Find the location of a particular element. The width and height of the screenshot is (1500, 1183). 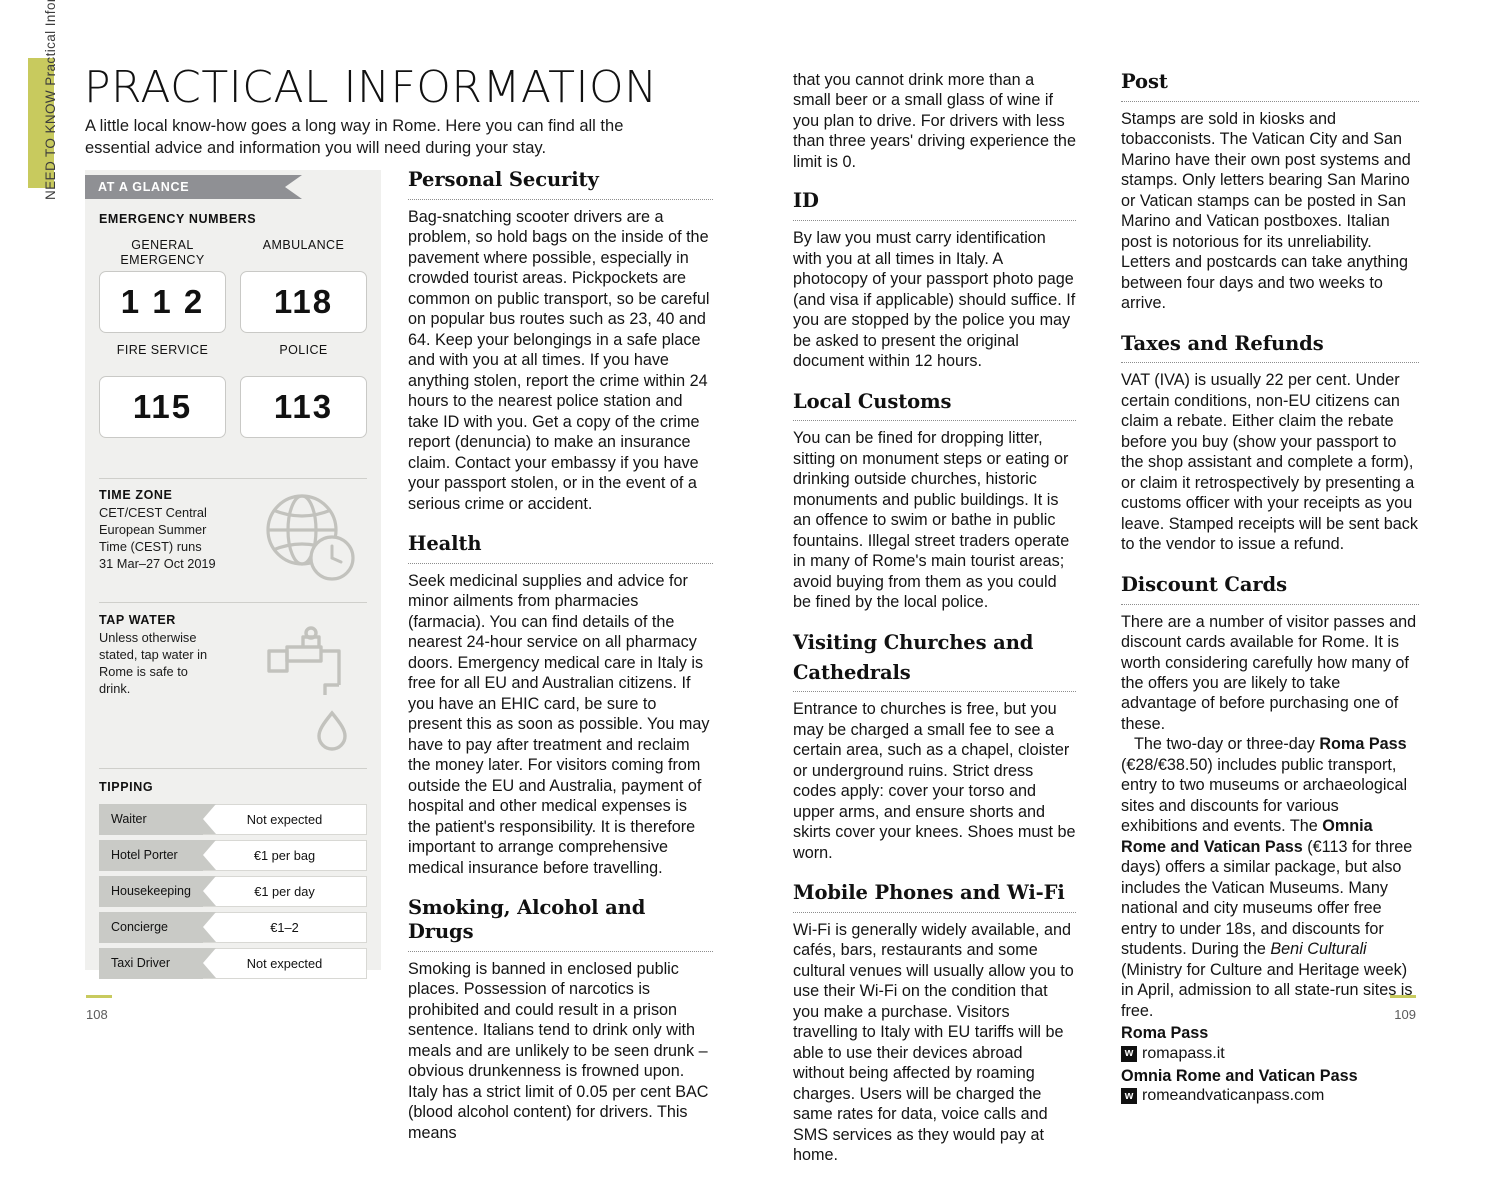

emergency-number-value: 115 is located at coordinates (162, 406).